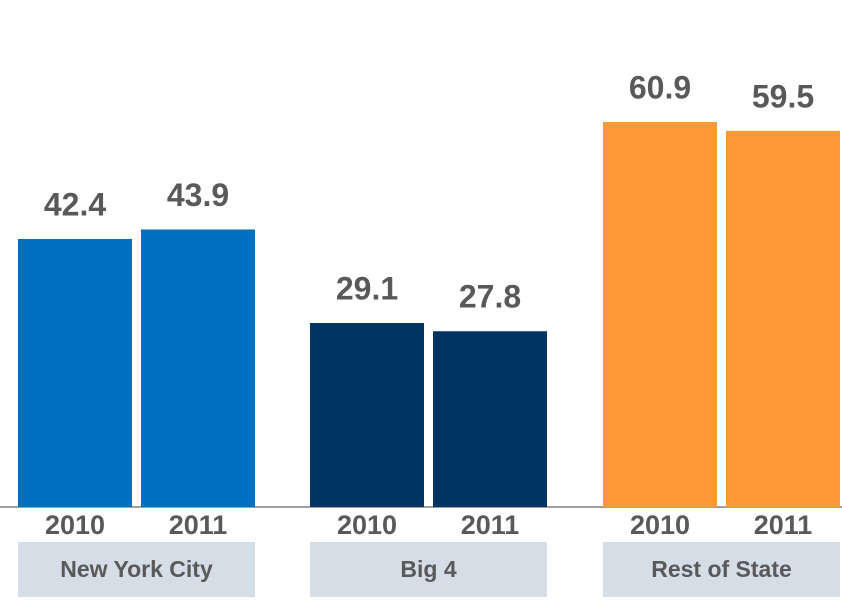 The width and height of the screenshot is (842, 601). I want to click on value-label: 59.5, so click(783, 96).